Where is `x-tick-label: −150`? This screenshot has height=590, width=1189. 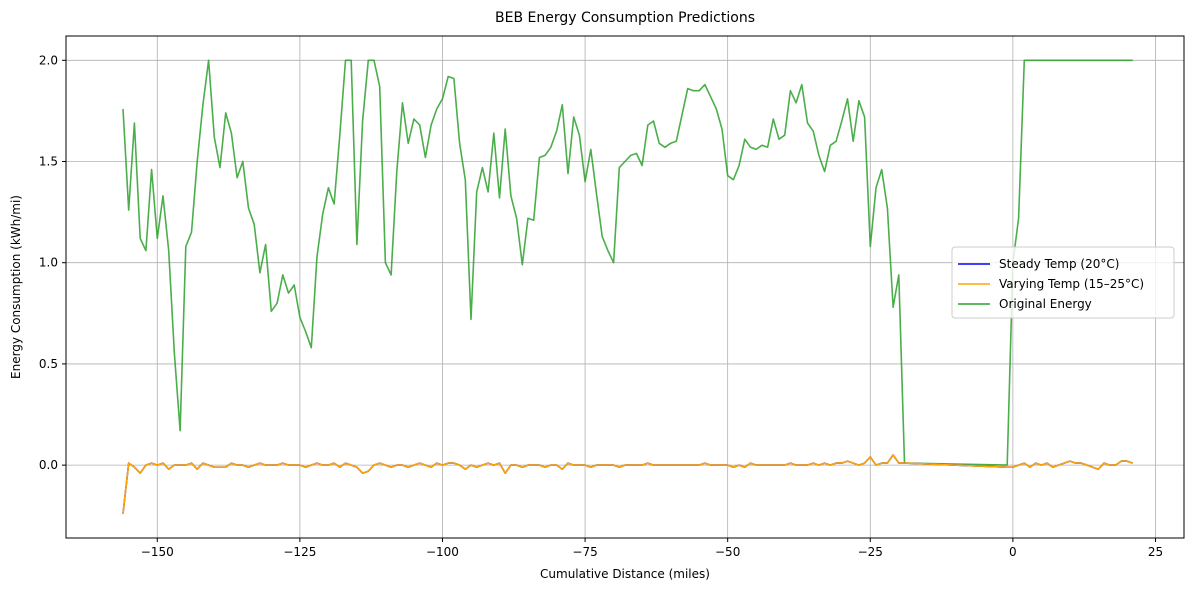 x-tick-label: −150 is located at coordinates (157, 552).